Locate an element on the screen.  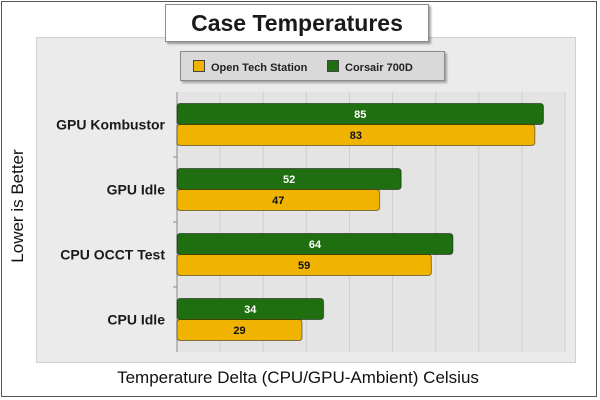
chart-title: Case Temperatures is located at coordinates (297, 23).